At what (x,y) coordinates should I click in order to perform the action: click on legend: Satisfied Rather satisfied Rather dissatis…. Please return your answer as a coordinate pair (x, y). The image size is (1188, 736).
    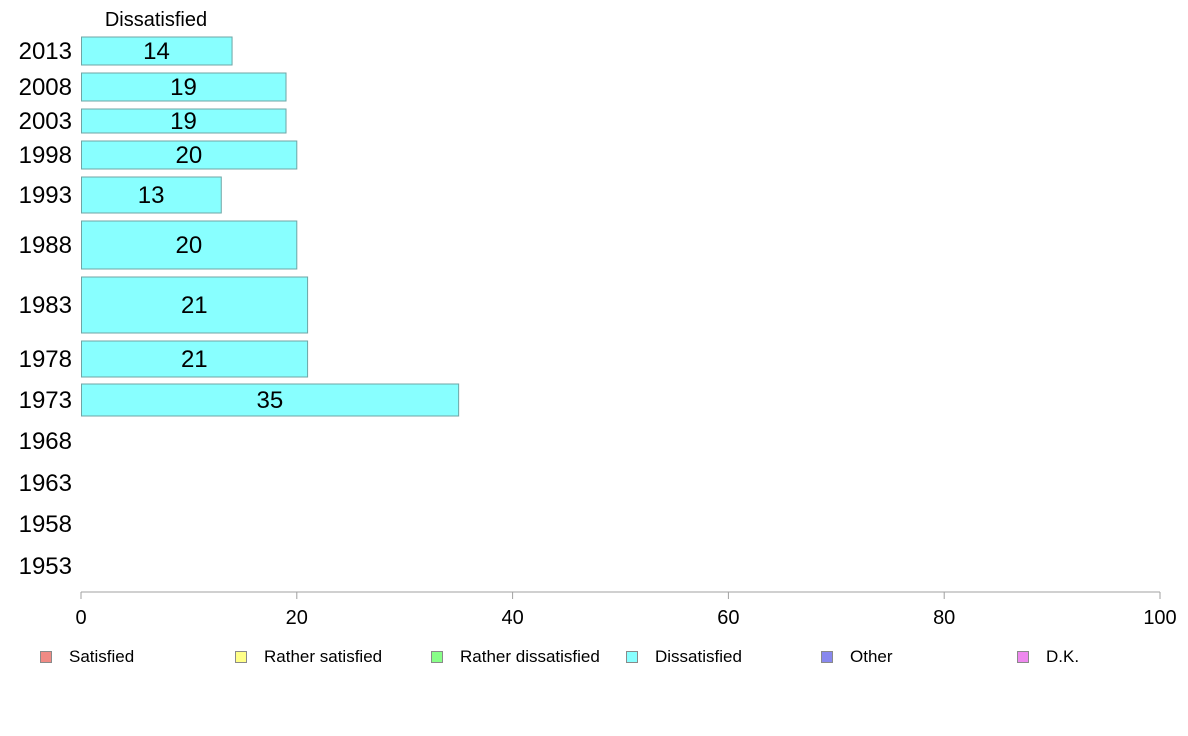
    Looking at the image, I should click on (600, 657).